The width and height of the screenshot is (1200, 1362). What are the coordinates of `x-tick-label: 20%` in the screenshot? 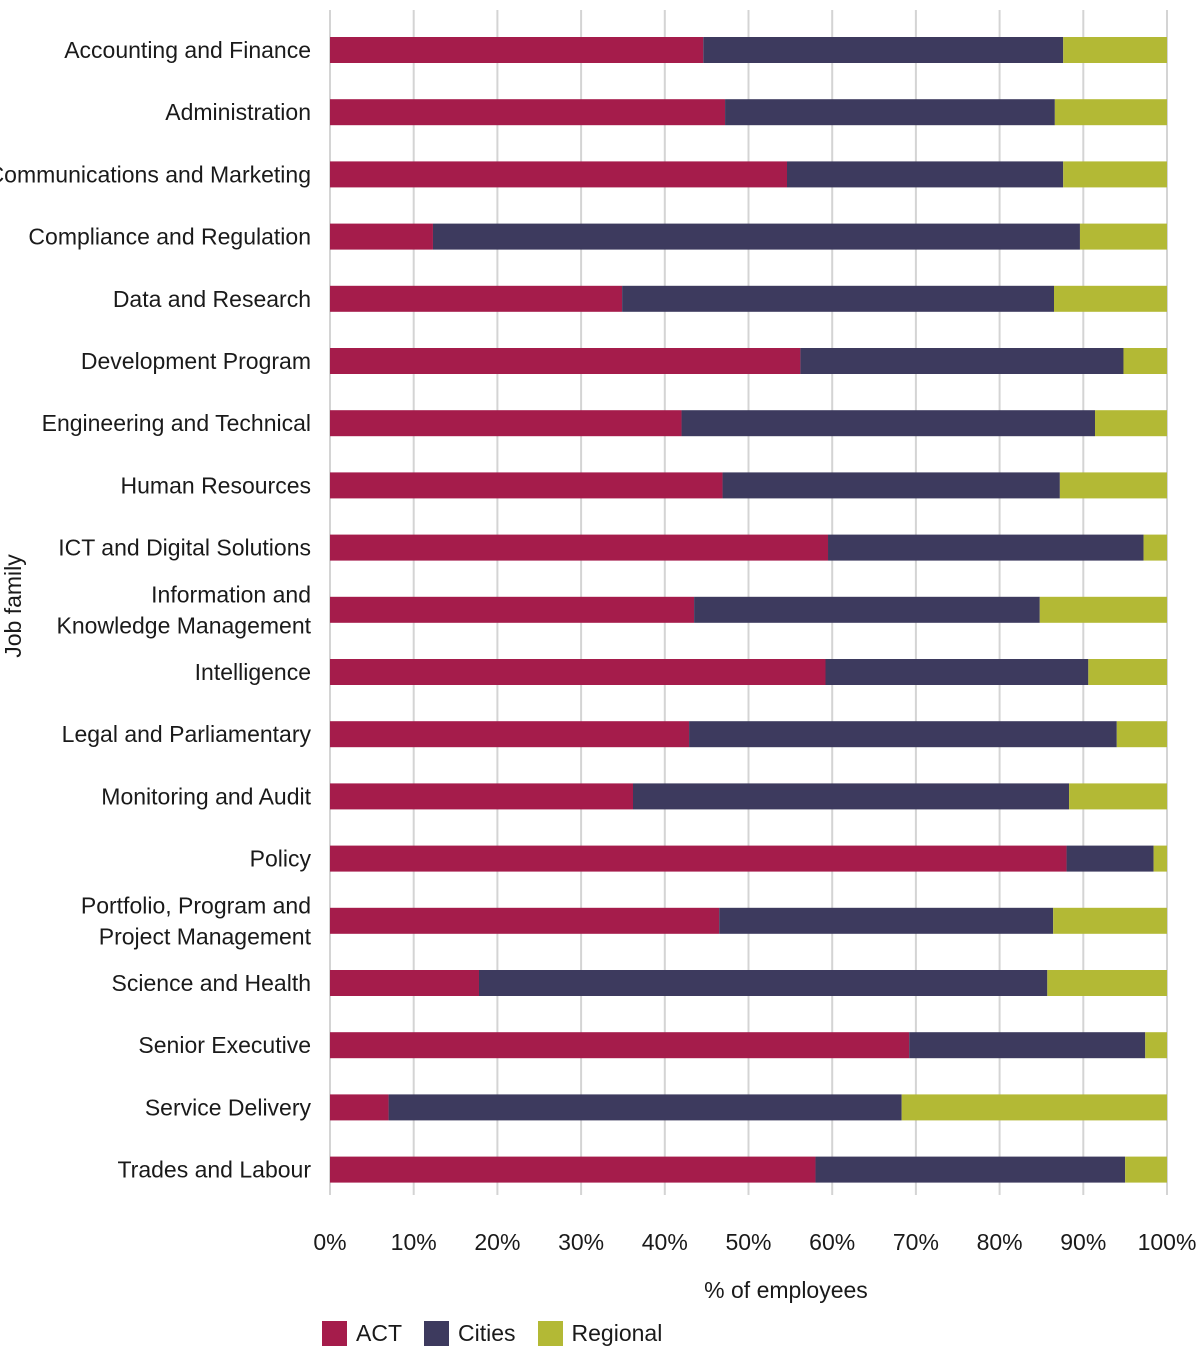 It's located at (497, 1242).